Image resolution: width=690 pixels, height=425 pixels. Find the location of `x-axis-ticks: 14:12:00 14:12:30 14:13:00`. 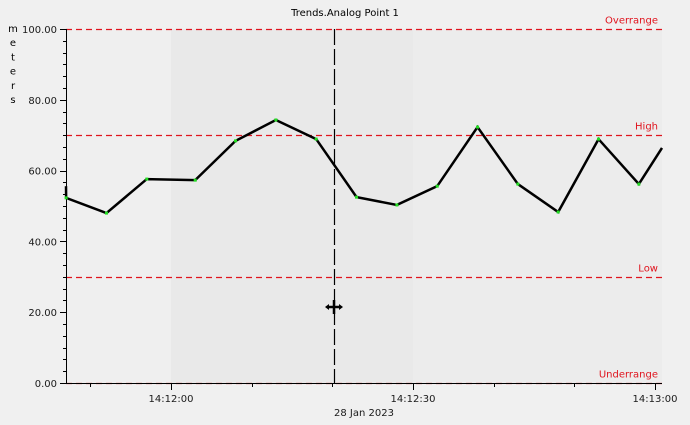

x-axis-ticks: 14:12:00 14:12:30 14:13:00 is located at coordinates (384, 394).